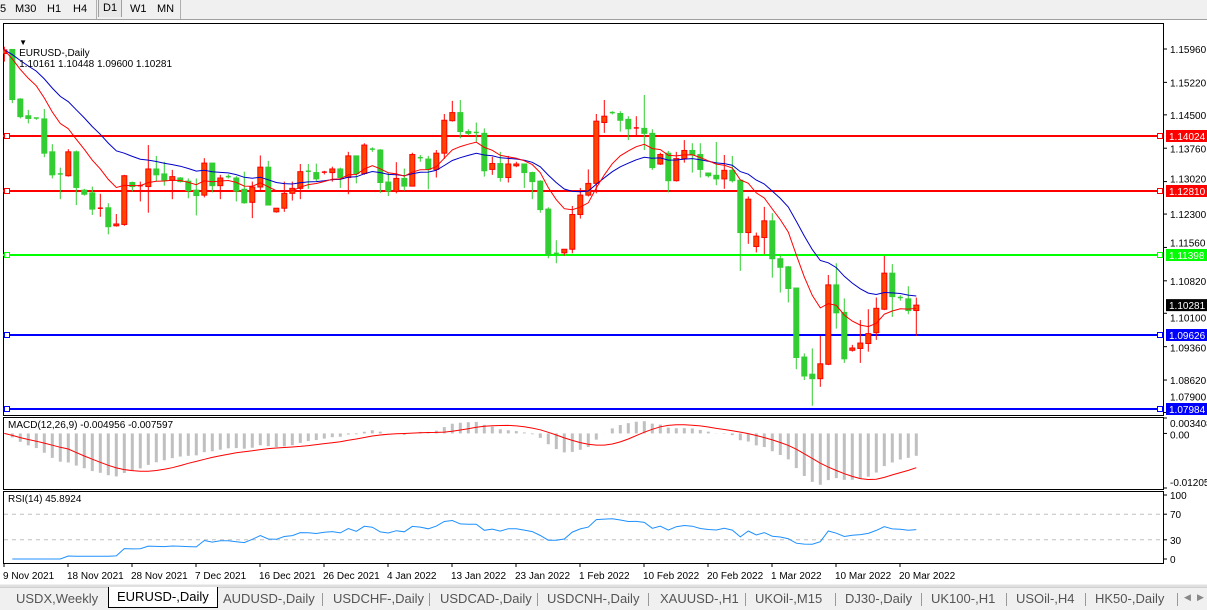 Image resolution: width=1207 pixels, height=610 pixels. What do you see at coordinates (1045, 598) in the screenshot?
I see `tab-usoil-h4: USOil-,H4` at bounding box center [1045, 598].